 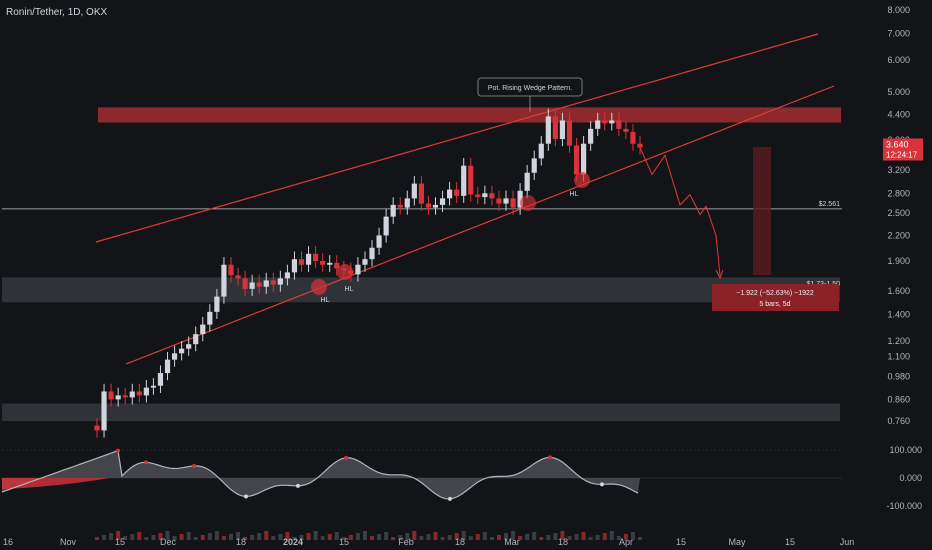 What do you see at coordinates (530, 88) in the screenshot?
I see `callout-text: Pot. Rising Wedge Pattern.` at bounding box center [530, 88].